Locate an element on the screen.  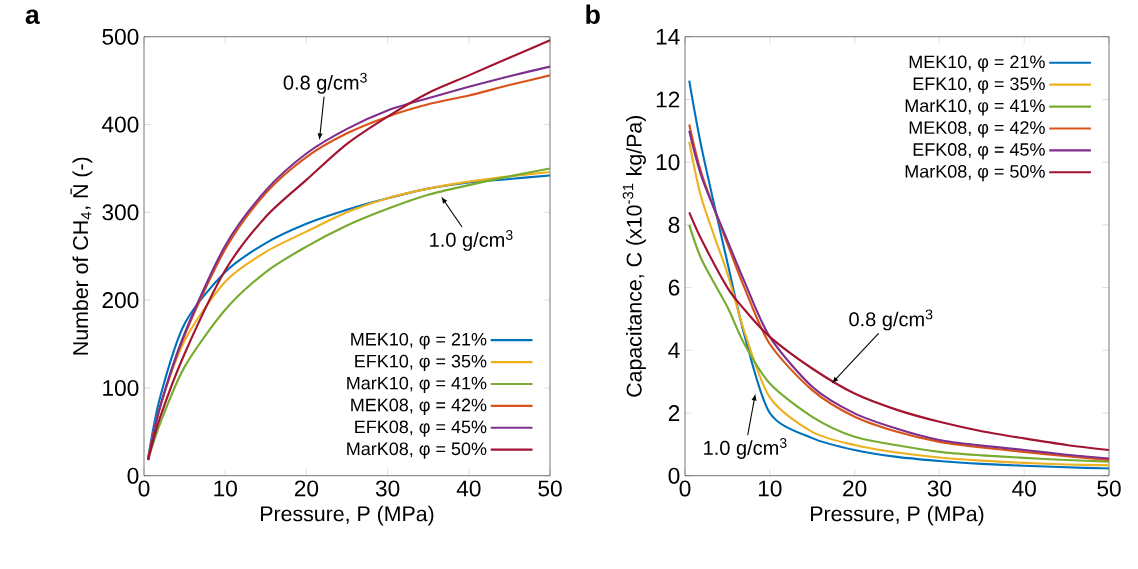
chart-title: b is located at coordinates (593, 14).